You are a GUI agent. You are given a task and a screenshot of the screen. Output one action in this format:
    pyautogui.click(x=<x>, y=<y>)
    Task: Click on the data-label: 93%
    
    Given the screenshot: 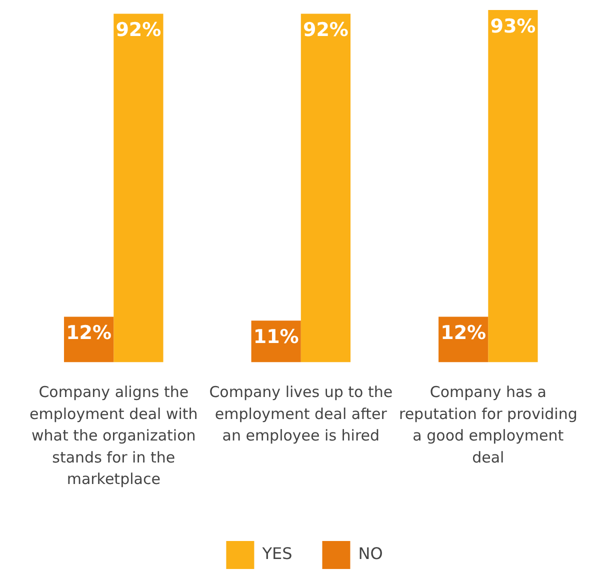 What is the action you would take?
    pyautogui.click(x=513, y=26)
    